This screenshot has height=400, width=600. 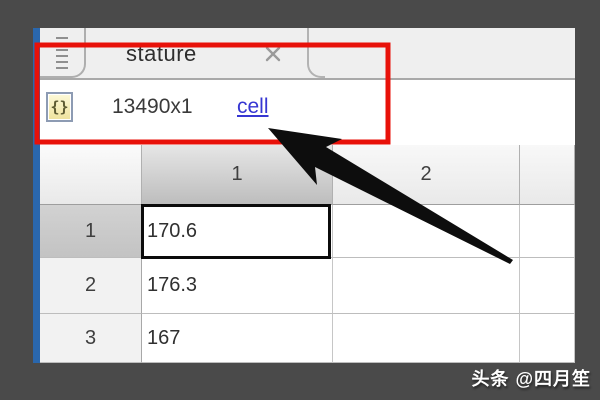 What do you see at coordinates (91, 231) in the screenshot?
I see `row-header: 1` at bounding box center [91, 231].